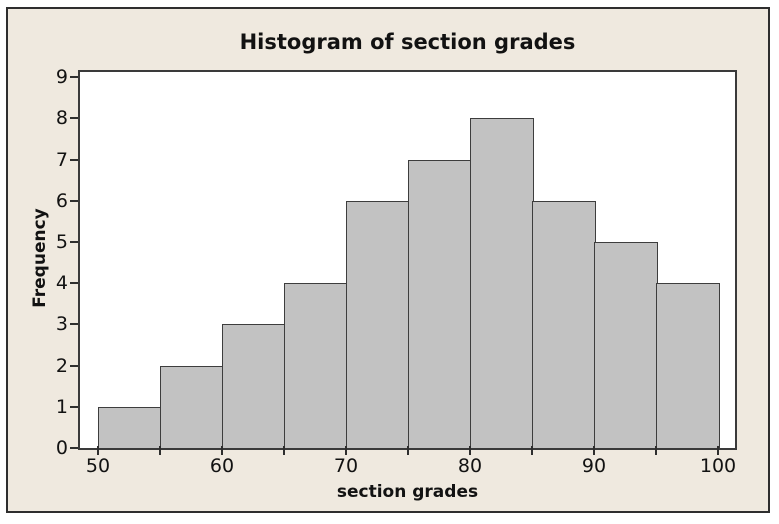 Image resolution: width=779 pixels, height=524 pixels. What do you see at coordinates (594, 466) in the screenshot?
I see `x-tick-label: 90` at bounding box center [594, 466].